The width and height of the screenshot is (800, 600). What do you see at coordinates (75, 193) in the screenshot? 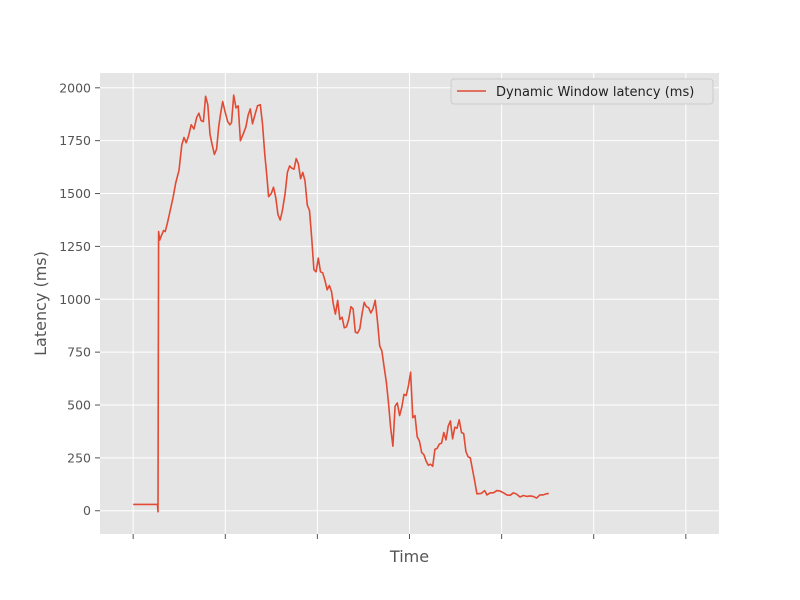
I see `y-tick-label: 1500` at bounding box center [75, 193].